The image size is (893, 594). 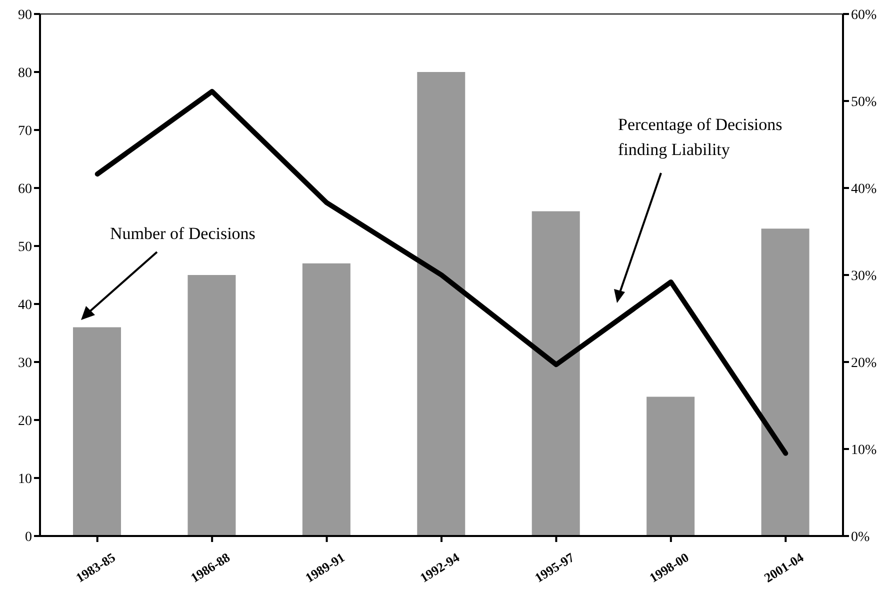 I want to click on y2-tick-label: 30%, so click(x=864, y=276).